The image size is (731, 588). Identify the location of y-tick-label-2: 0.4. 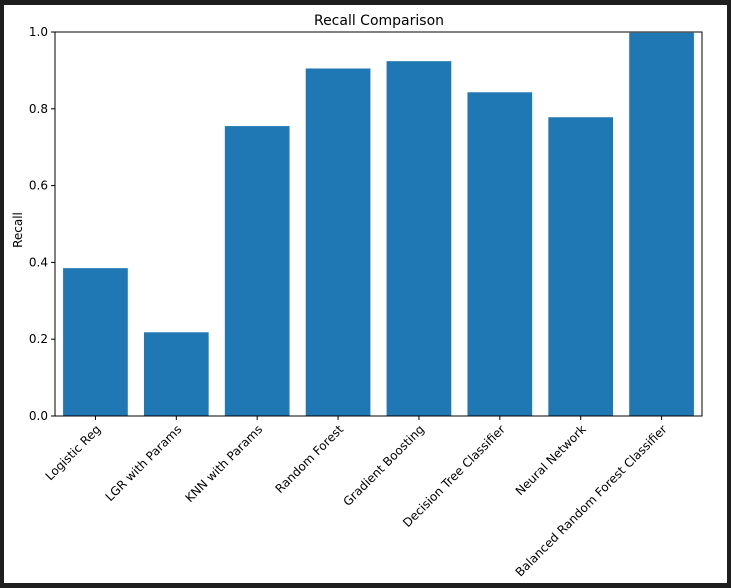
(38, 262).